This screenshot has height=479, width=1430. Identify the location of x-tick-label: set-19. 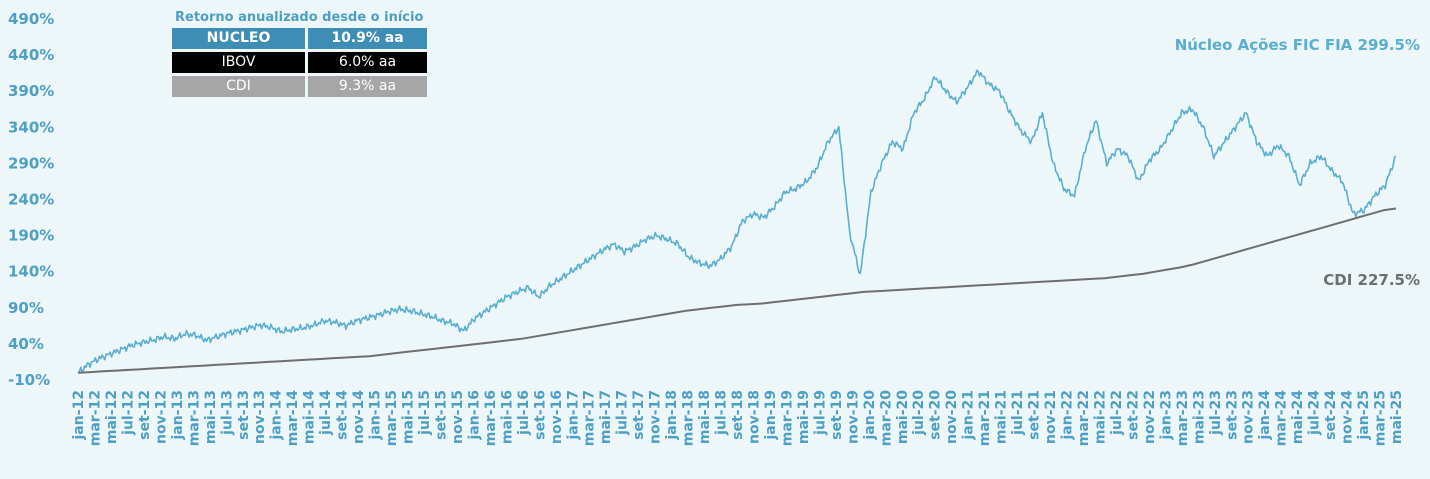
(837, 415).